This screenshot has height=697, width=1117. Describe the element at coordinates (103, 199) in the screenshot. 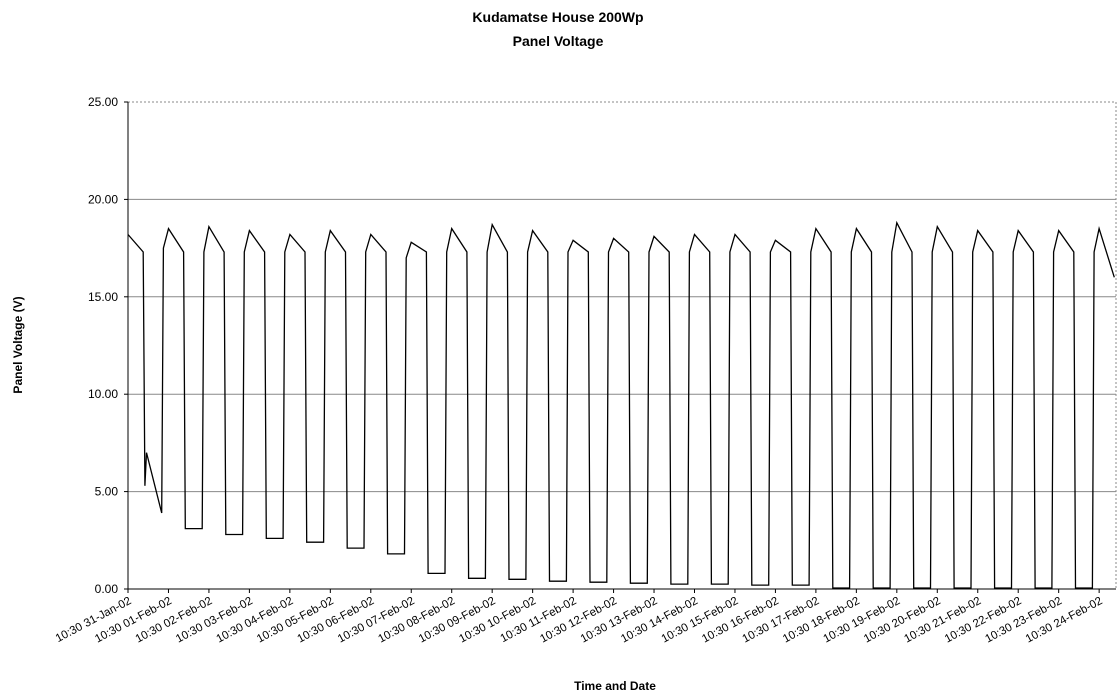

I see `y-tick-label: 20.00` at that location.